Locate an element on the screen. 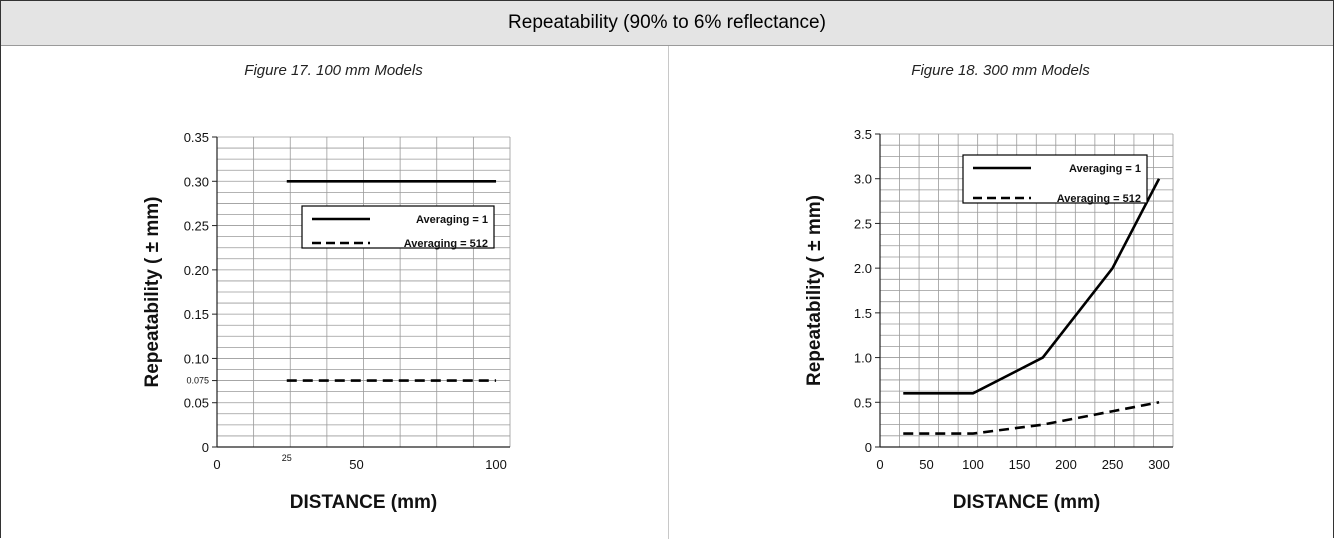 The image size is (1336, 539). y-tick-label: 1.0 is located at coordinates (863, 358).